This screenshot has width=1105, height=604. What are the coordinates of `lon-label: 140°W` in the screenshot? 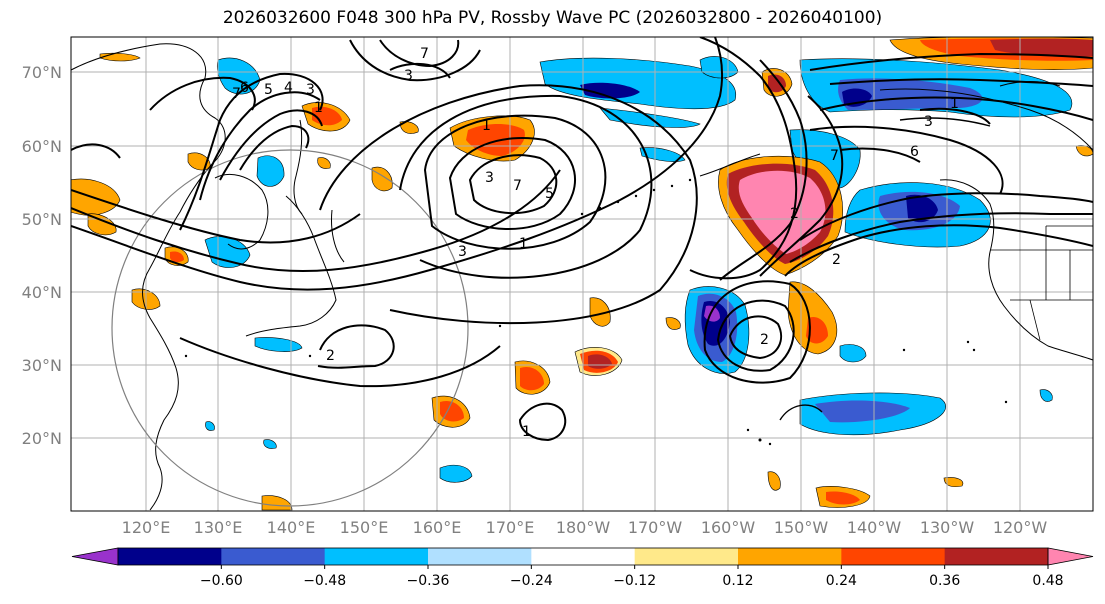 It's located at (874, 527).